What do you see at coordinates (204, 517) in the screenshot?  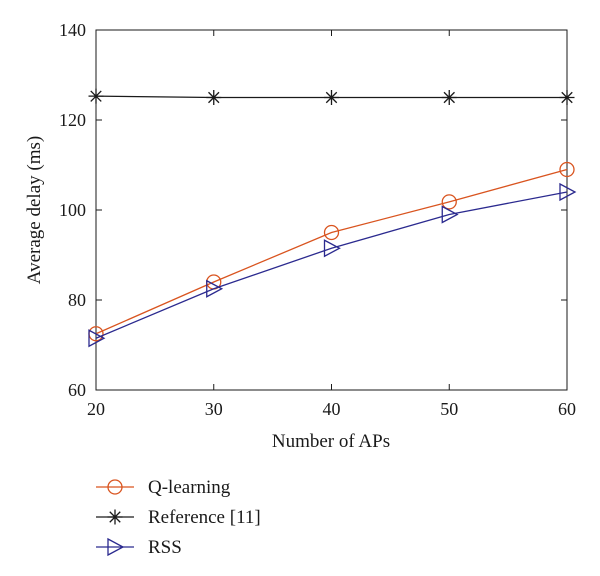 I see `legend-label-reference-11: Reference [11]` at bounding box center [204, 517].